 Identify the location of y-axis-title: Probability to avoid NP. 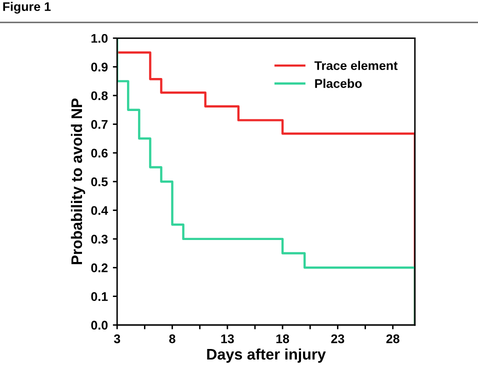
(78, 181).